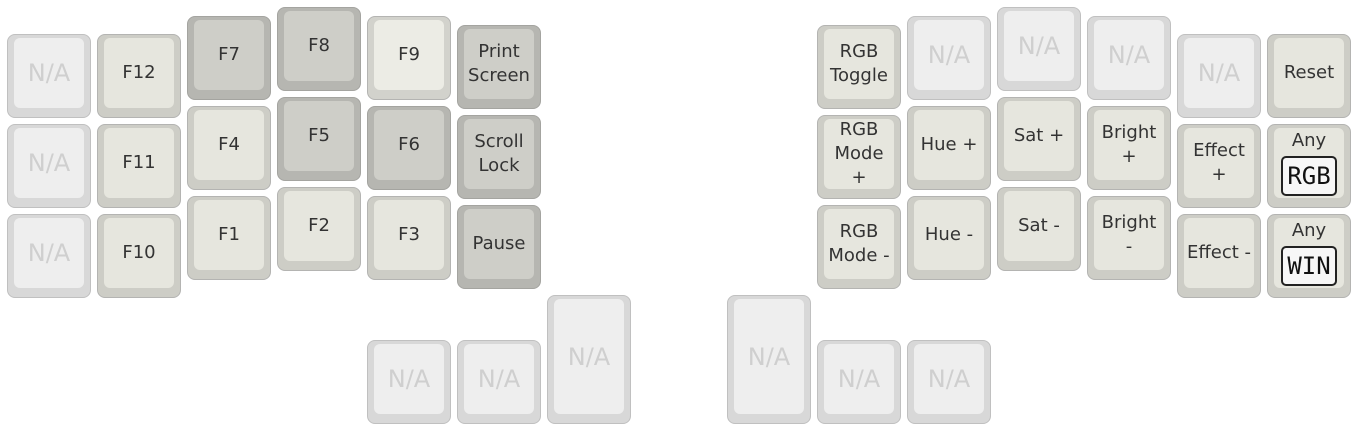  Describe the element at coordinates (1039, 225) in the screenshot. I see `key-label: Sat -` at that location.